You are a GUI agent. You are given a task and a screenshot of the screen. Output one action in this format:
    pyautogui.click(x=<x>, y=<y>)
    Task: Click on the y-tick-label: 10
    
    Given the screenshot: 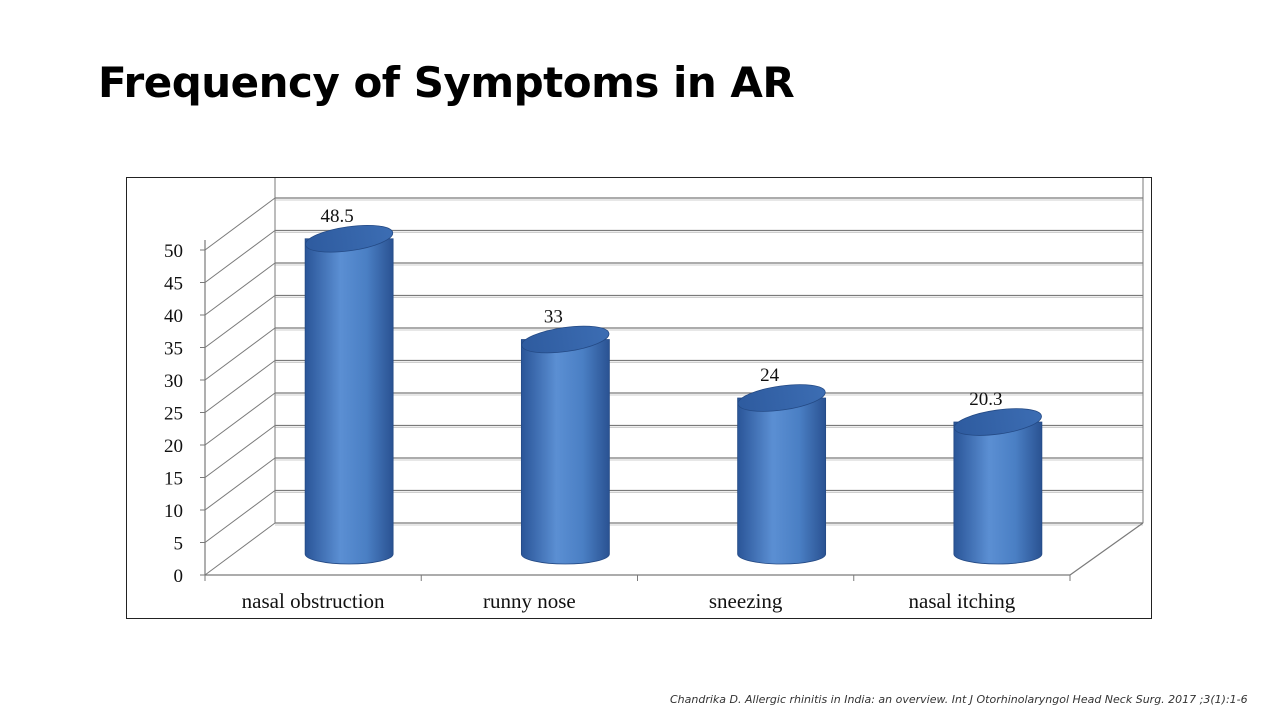 What is the action you would take?
    pyautogui.click(x=173, y=511)
    